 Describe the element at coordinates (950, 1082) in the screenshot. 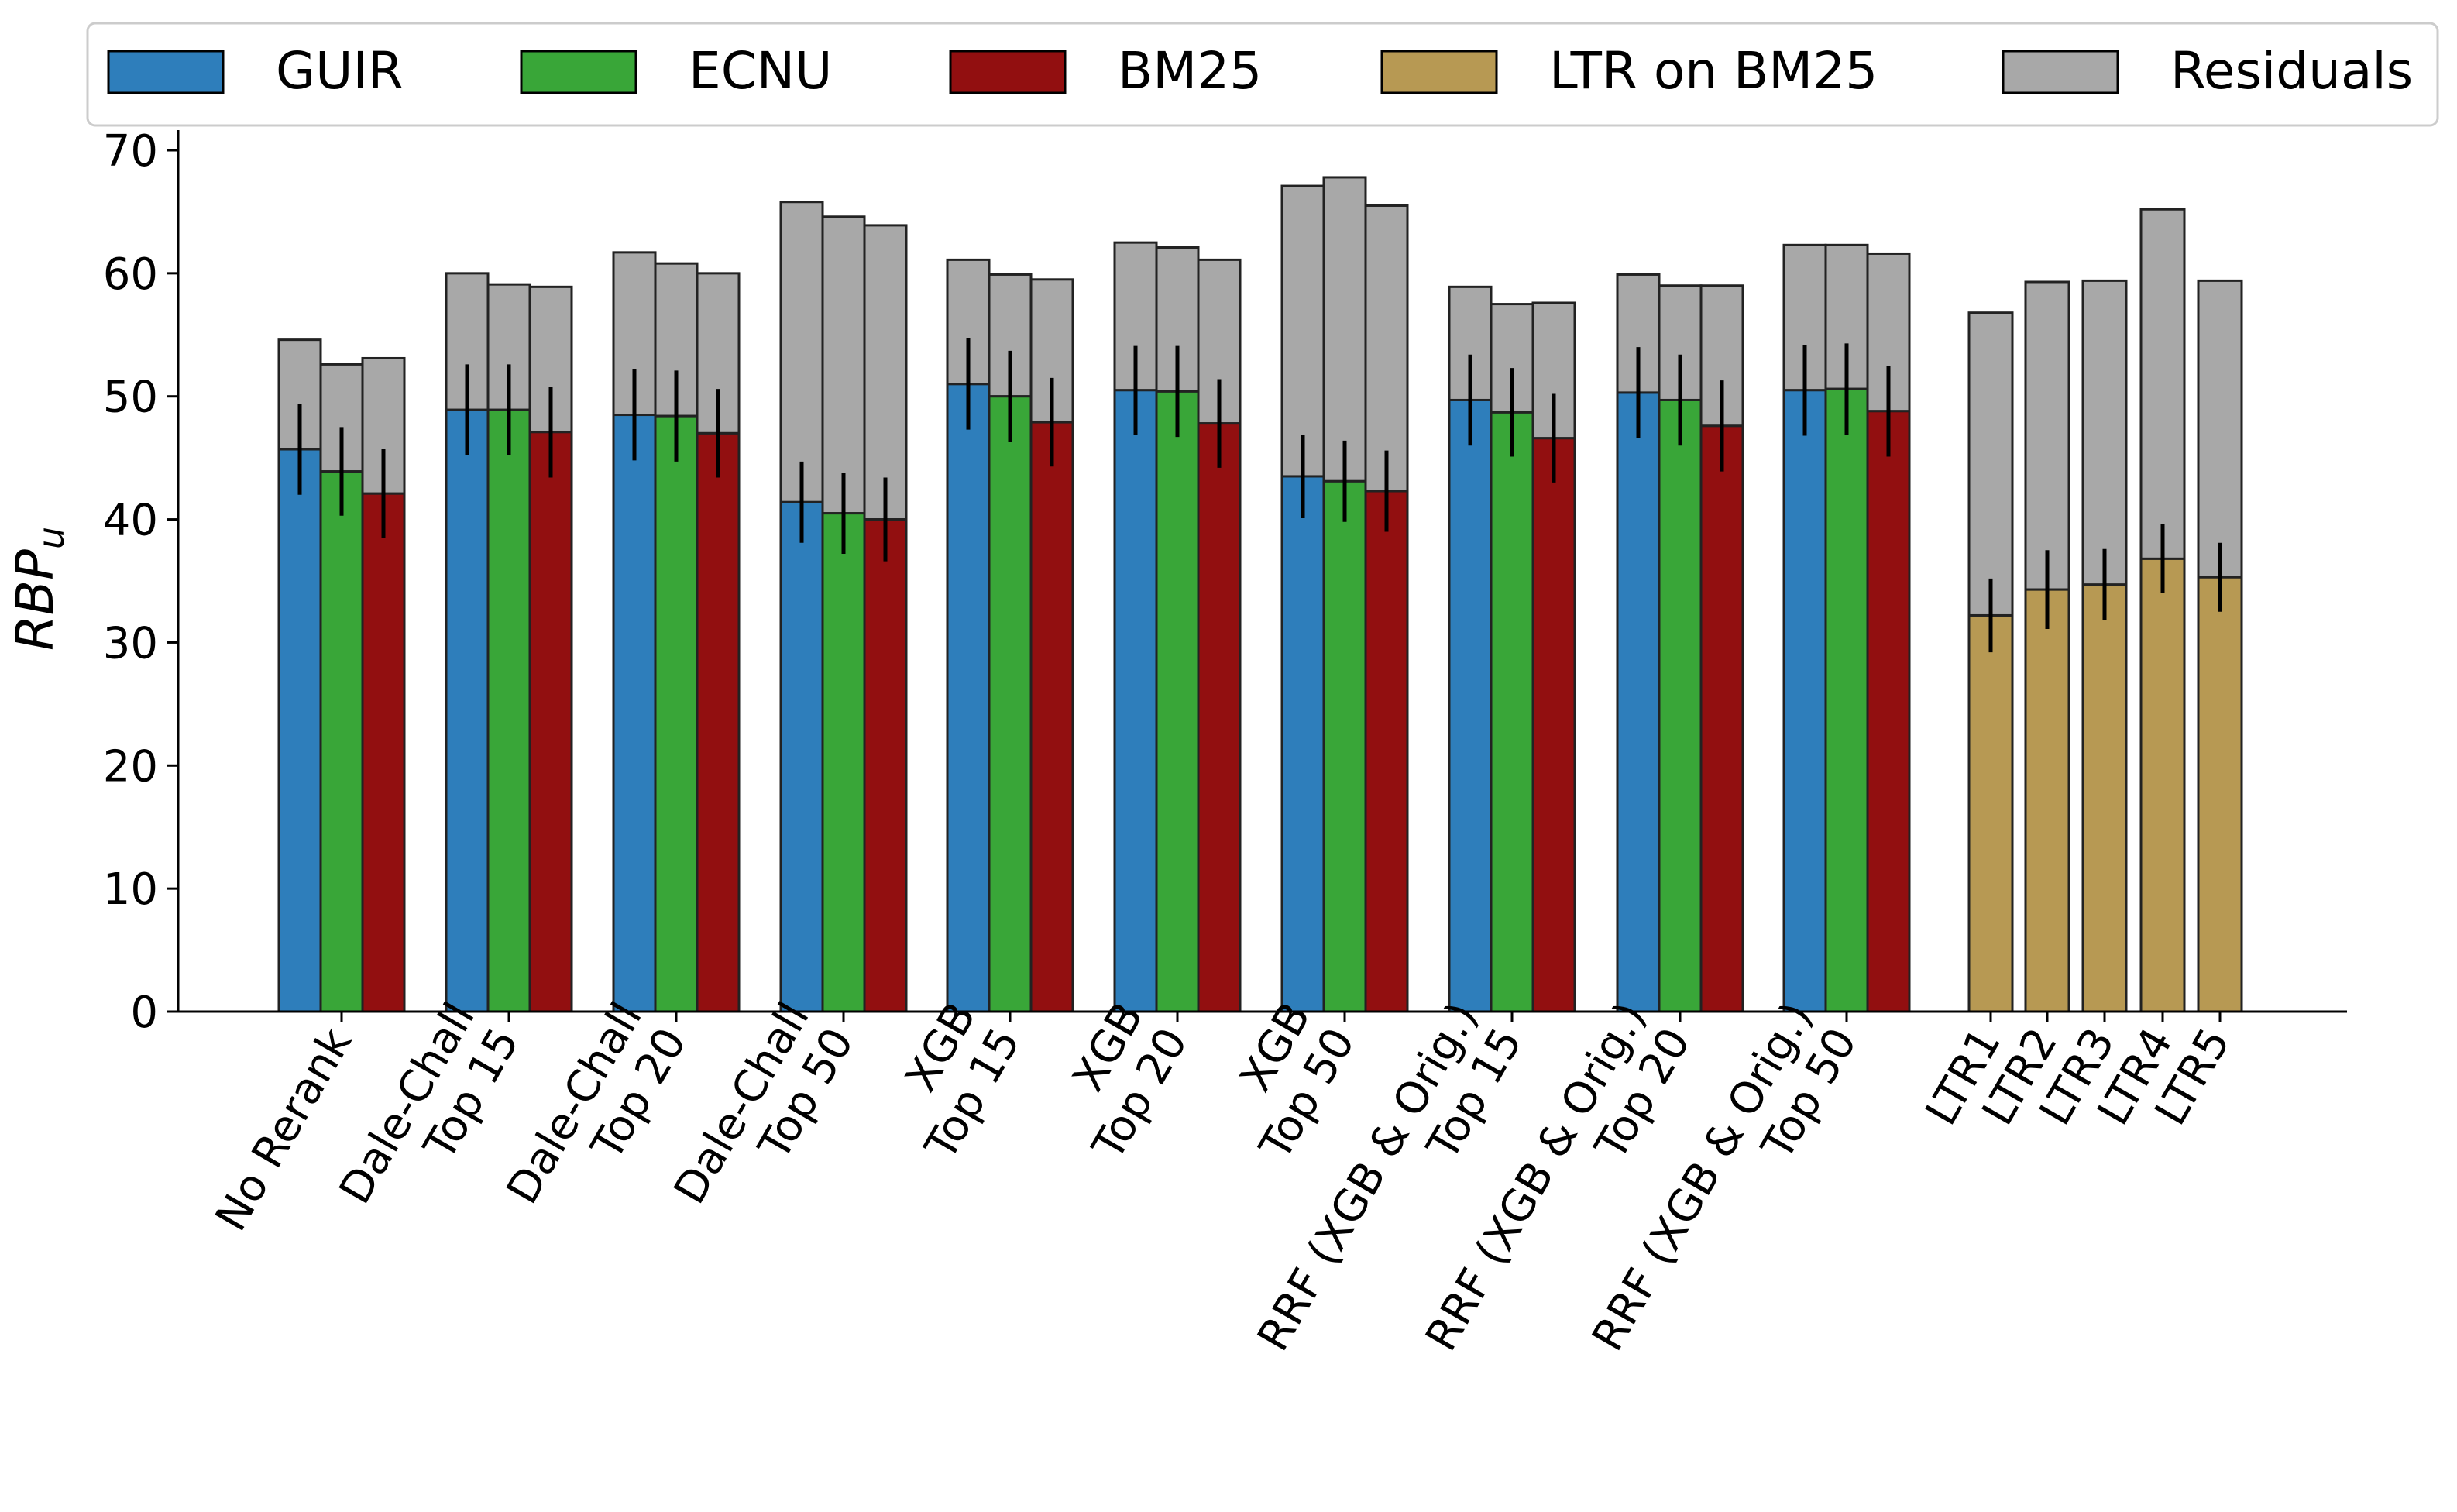

I see `x-tick-label: XGBTop 15` at that location.